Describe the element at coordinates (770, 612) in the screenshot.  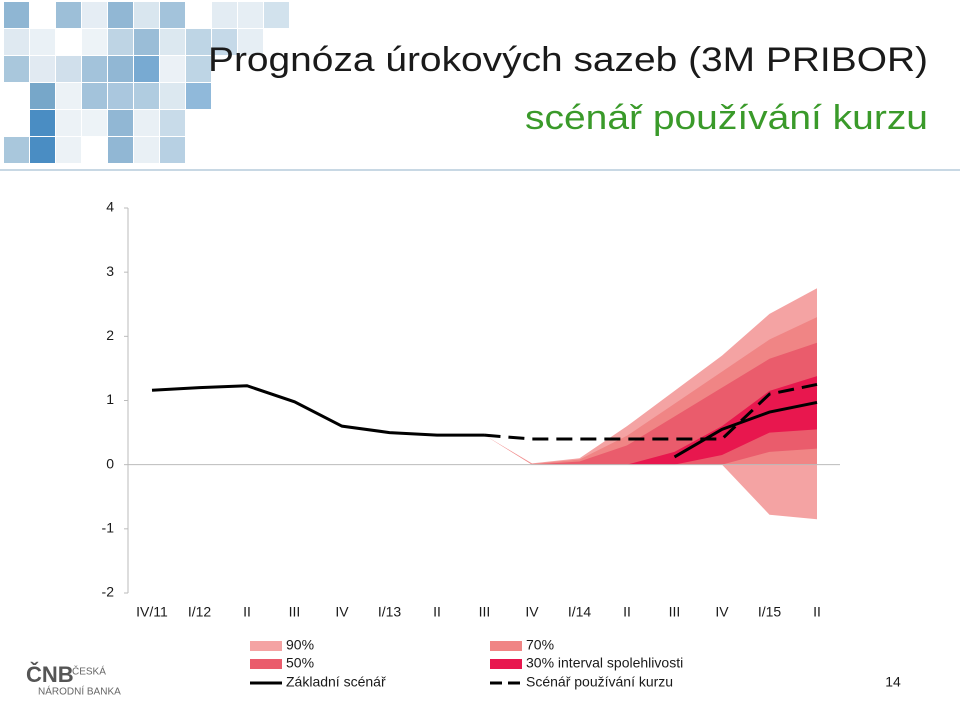
I see `x-tick-label: I/15` at that location.